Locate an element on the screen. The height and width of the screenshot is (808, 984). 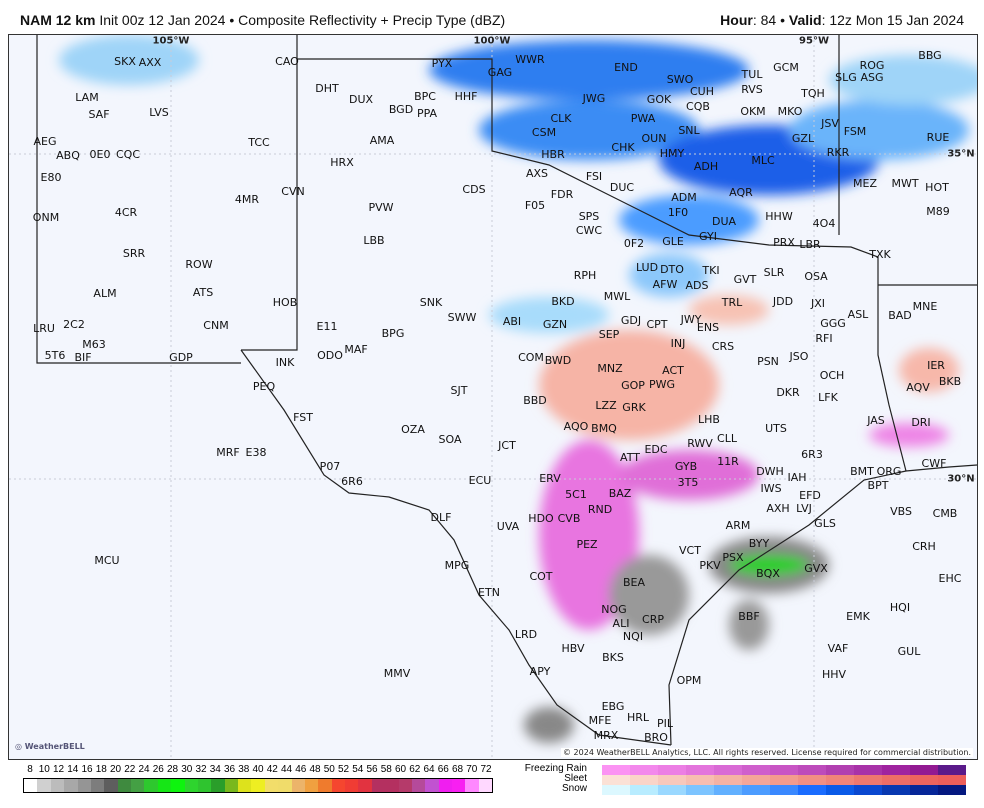
station-label: DHT is located at coordinates (327, 88).